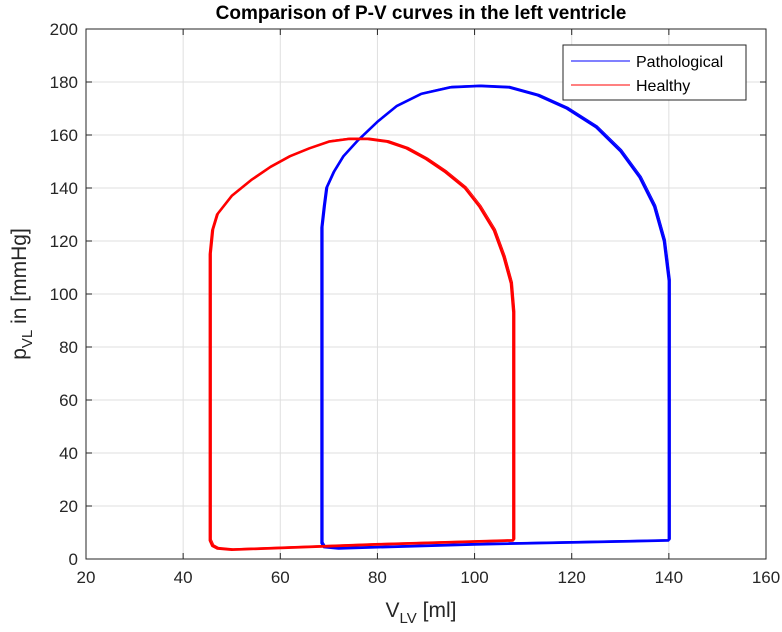 The image size is (782, 632). What do you see at coordinates (377, 577) in the screenshot?
I see `x-tick-label: 80` at bounding box center [377, 577].